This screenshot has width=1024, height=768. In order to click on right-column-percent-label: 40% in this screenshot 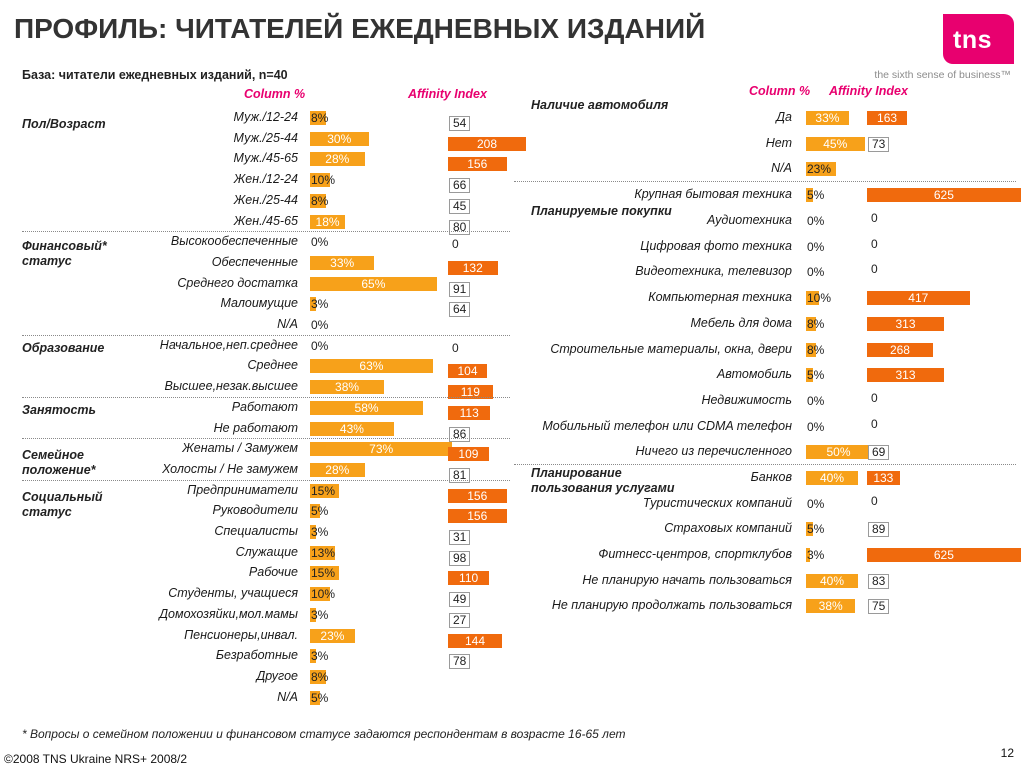, I will do `click(832, 478)`.